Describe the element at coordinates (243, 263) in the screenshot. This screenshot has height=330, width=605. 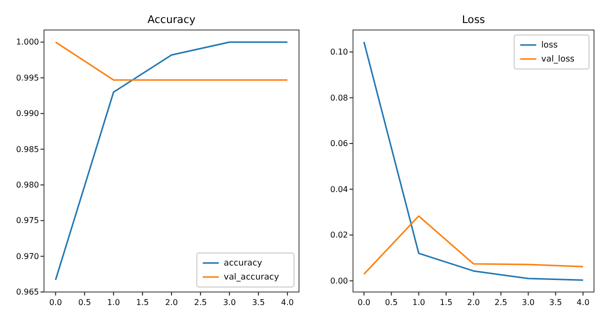
I see `legend-label: accuracy` at that location.